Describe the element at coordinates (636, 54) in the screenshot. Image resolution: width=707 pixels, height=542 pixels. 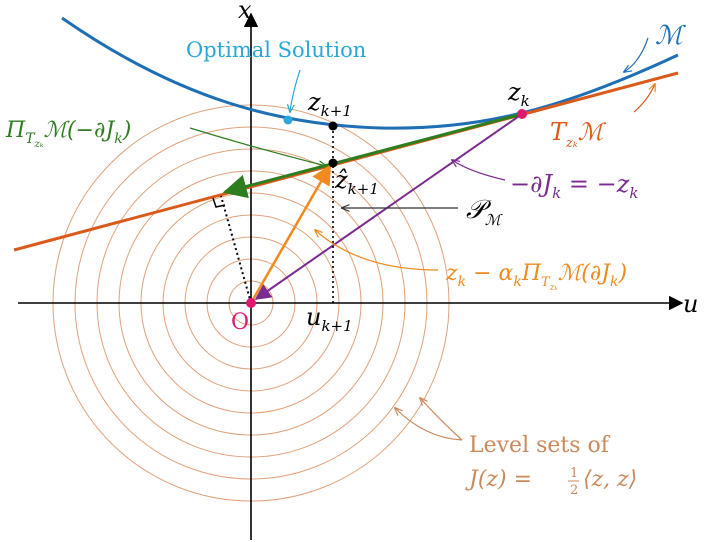
I see `manifold-pointer` at that location.